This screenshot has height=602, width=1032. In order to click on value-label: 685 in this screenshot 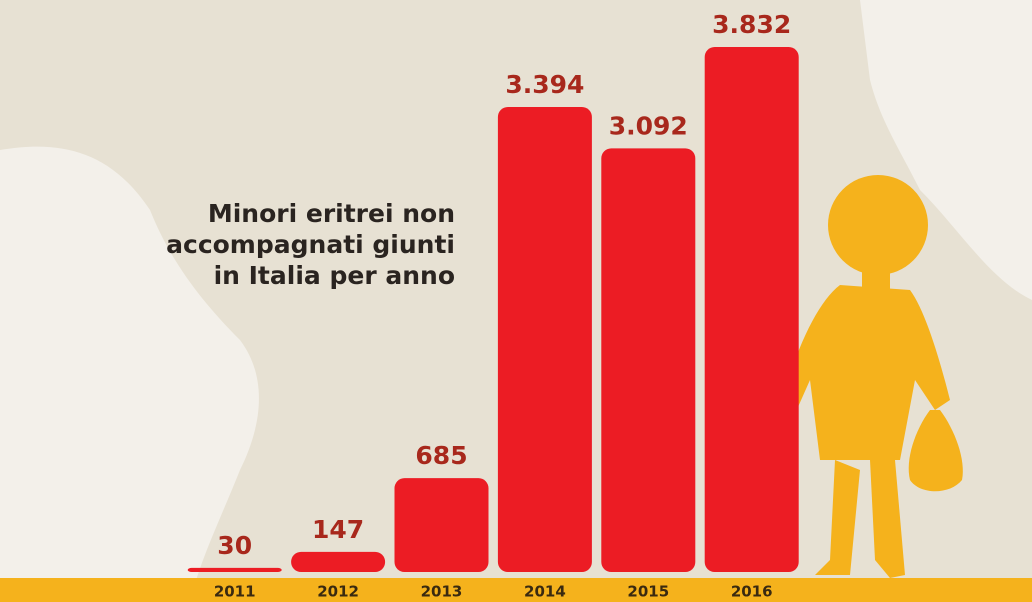, I will do `click(441, 455)`.